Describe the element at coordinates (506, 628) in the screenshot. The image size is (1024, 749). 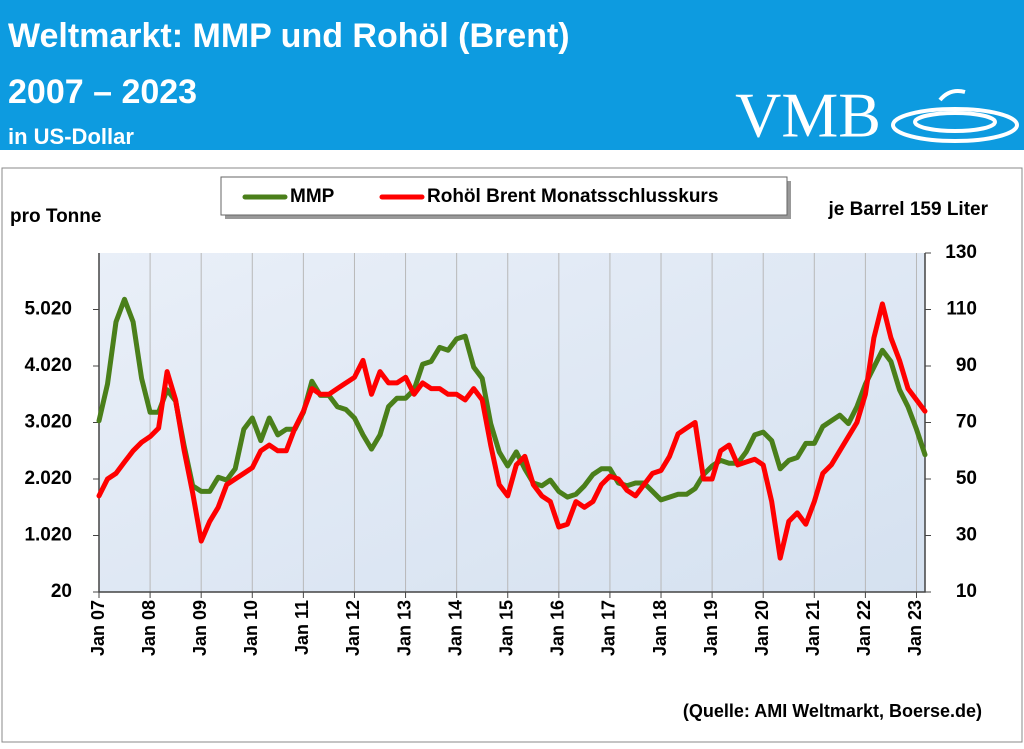
I see `x-tick-label: Jan 15` at that location.